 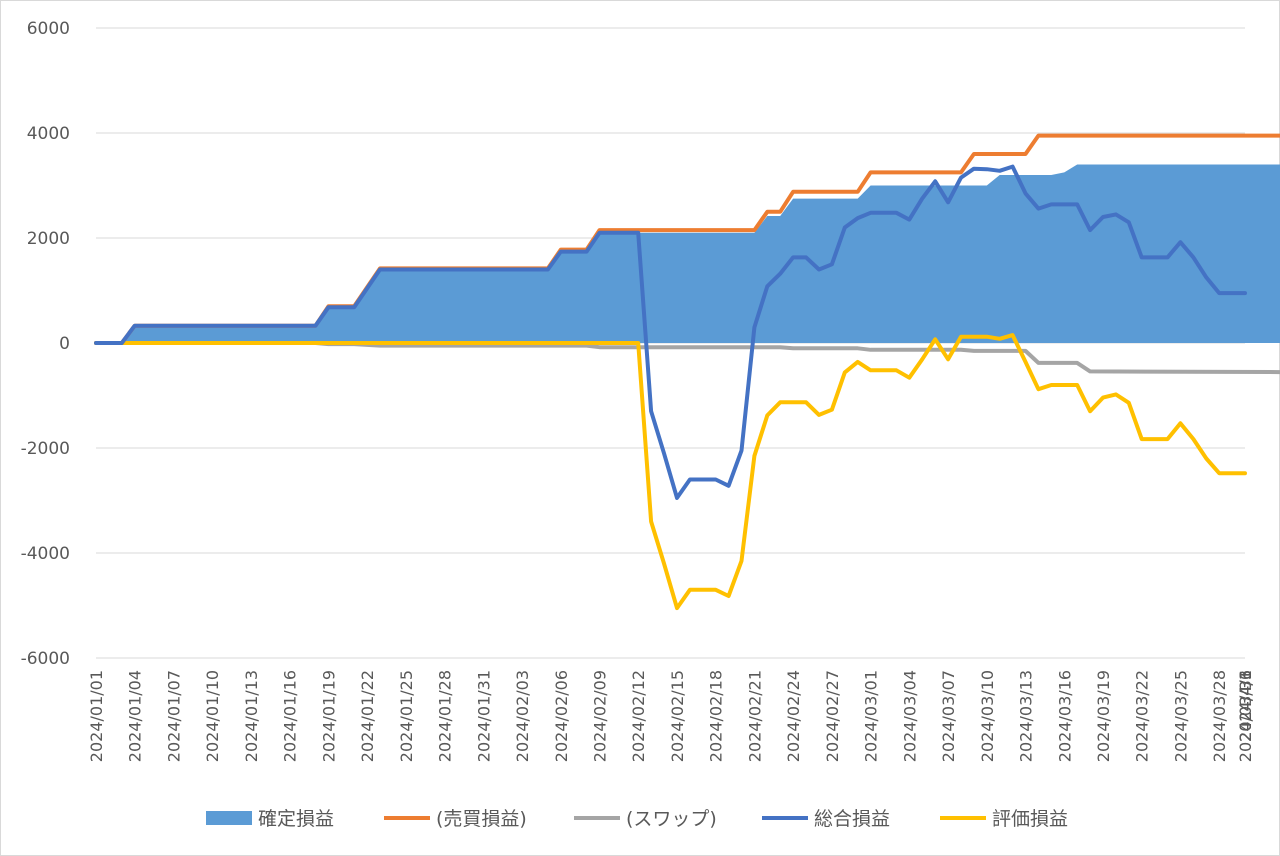 I want to click on x-tick-label: 2024/03/04, so click(x=909, y=716).